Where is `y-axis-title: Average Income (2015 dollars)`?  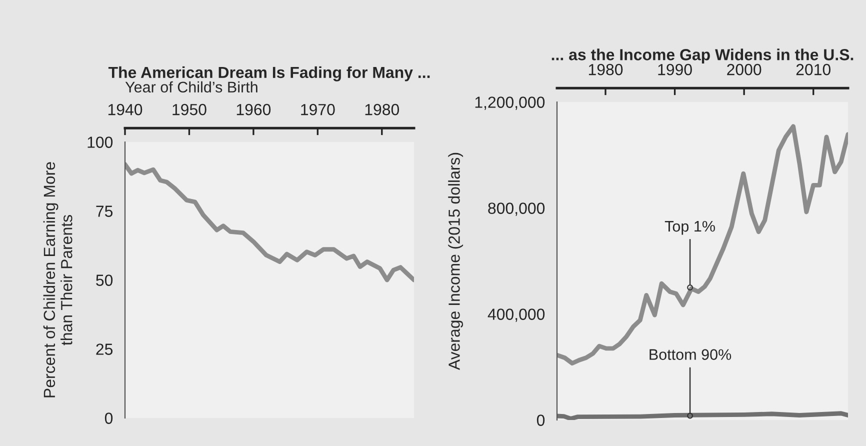
y-axis-title: Average Income (2015 dollars) is located at coordinates (456, 261).